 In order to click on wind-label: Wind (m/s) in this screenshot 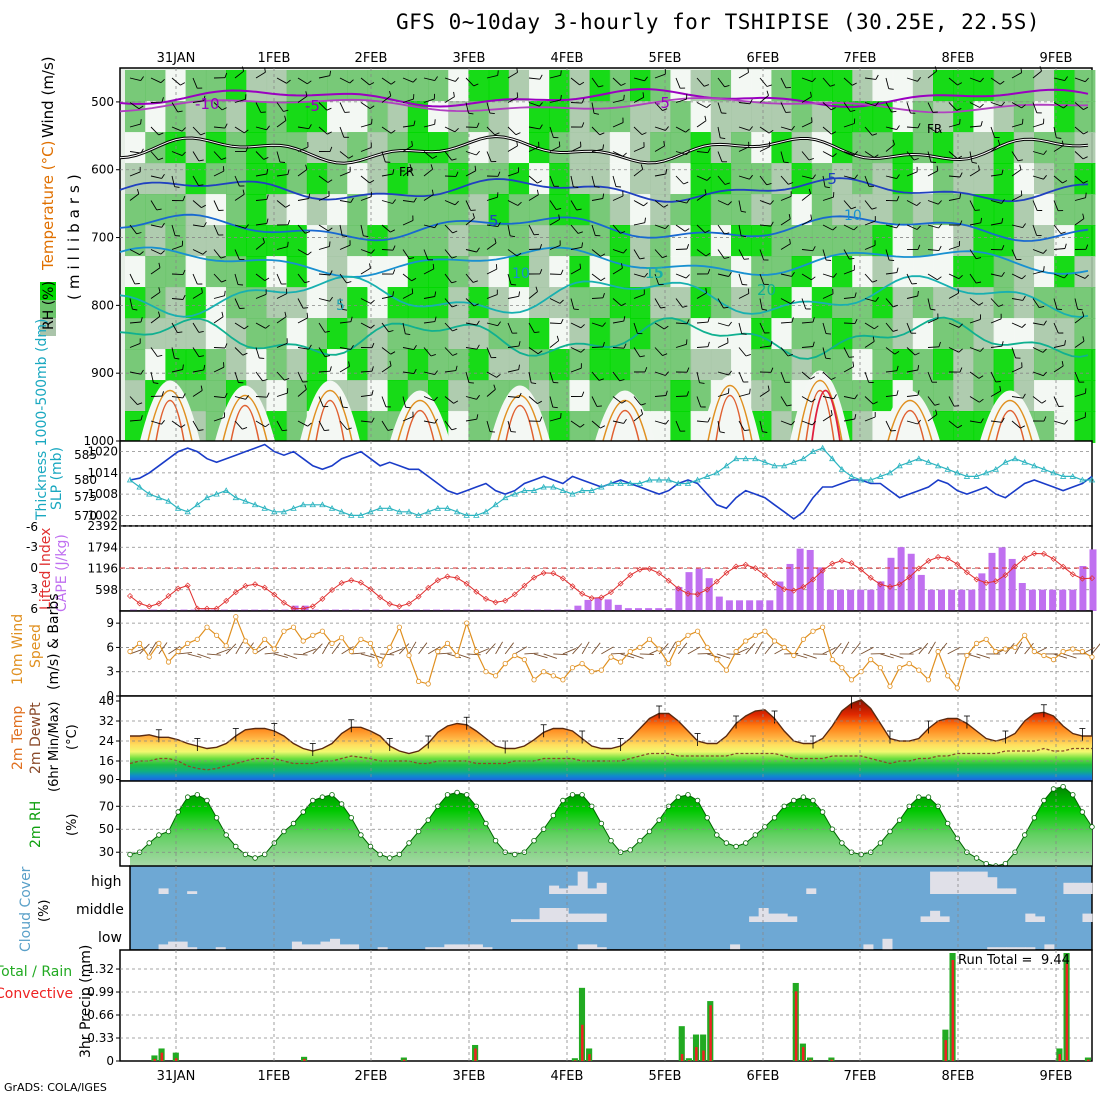, I will do `click(48, 97)`.